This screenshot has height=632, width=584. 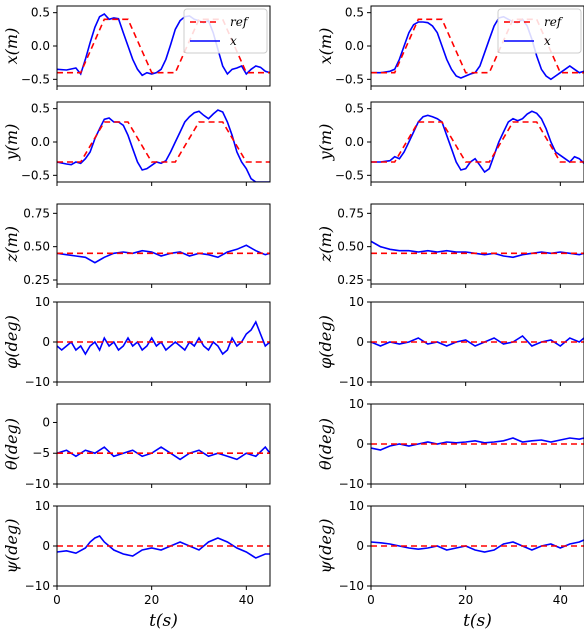 I want to click on ytick-label-R-y: −0.5, so click(x=349, y=175).